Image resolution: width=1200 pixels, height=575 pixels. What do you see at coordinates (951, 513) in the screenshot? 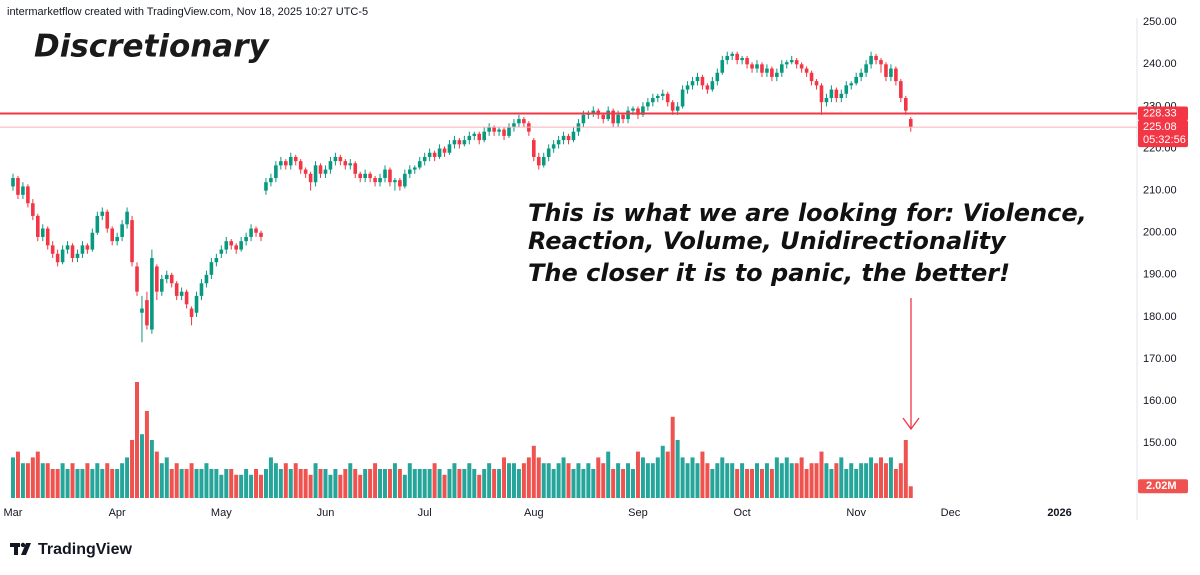
I see `x-tick-label: Dec` at bounding box center [951, 513].